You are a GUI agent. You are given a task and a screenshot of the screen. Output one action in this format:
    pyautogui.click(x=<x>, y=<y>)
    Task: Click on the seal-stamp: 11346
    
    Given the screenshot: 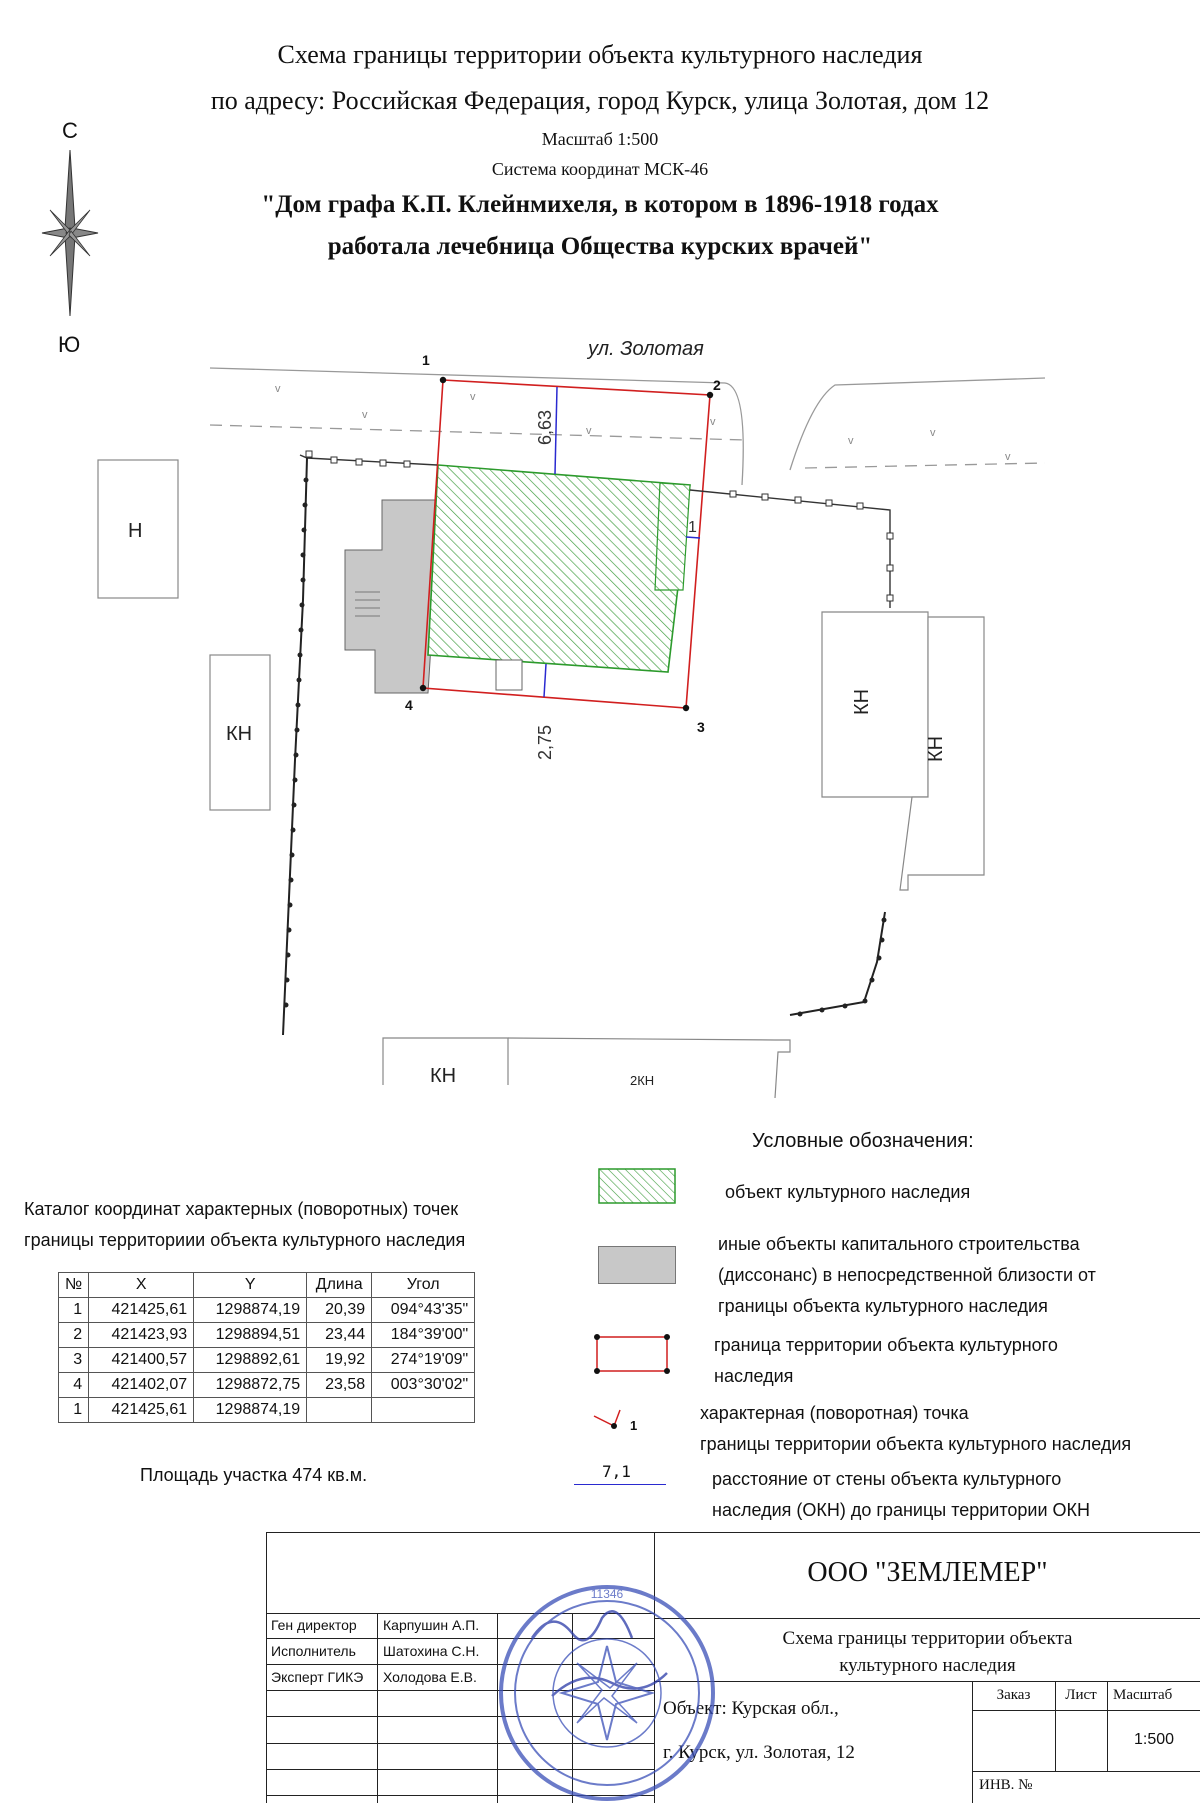 What is the action you would take?
    pyautogui.click(x=607, y=1693)
    